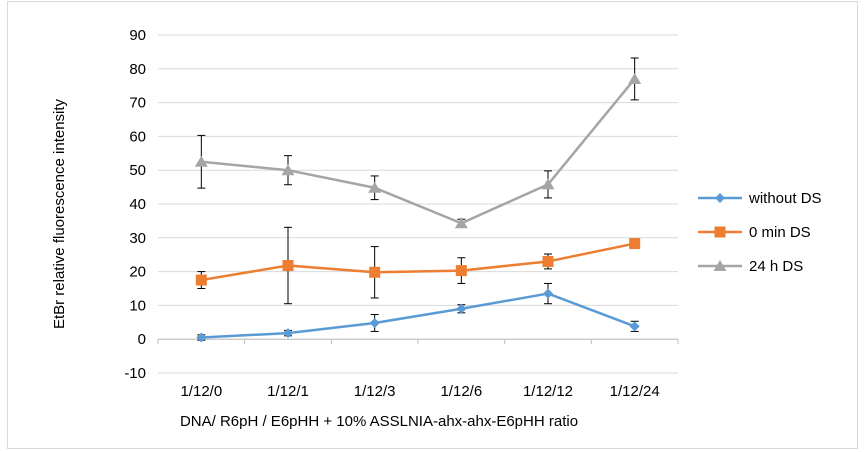  I want to click on y-tick-labels: -10 0 10 20 30 40 50 60 70 80 90, so click(135, 204).